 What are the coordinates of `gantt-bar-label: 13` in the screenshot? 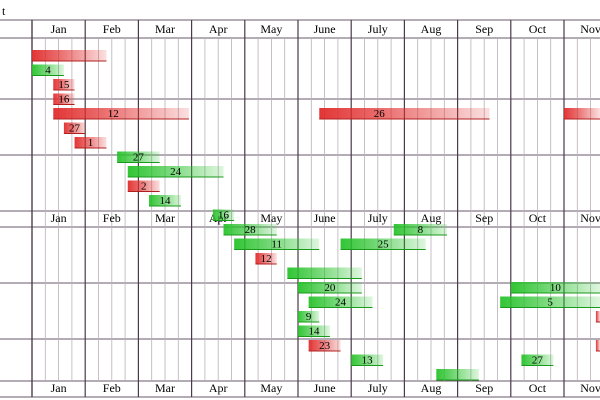 It's located at (368, 361).